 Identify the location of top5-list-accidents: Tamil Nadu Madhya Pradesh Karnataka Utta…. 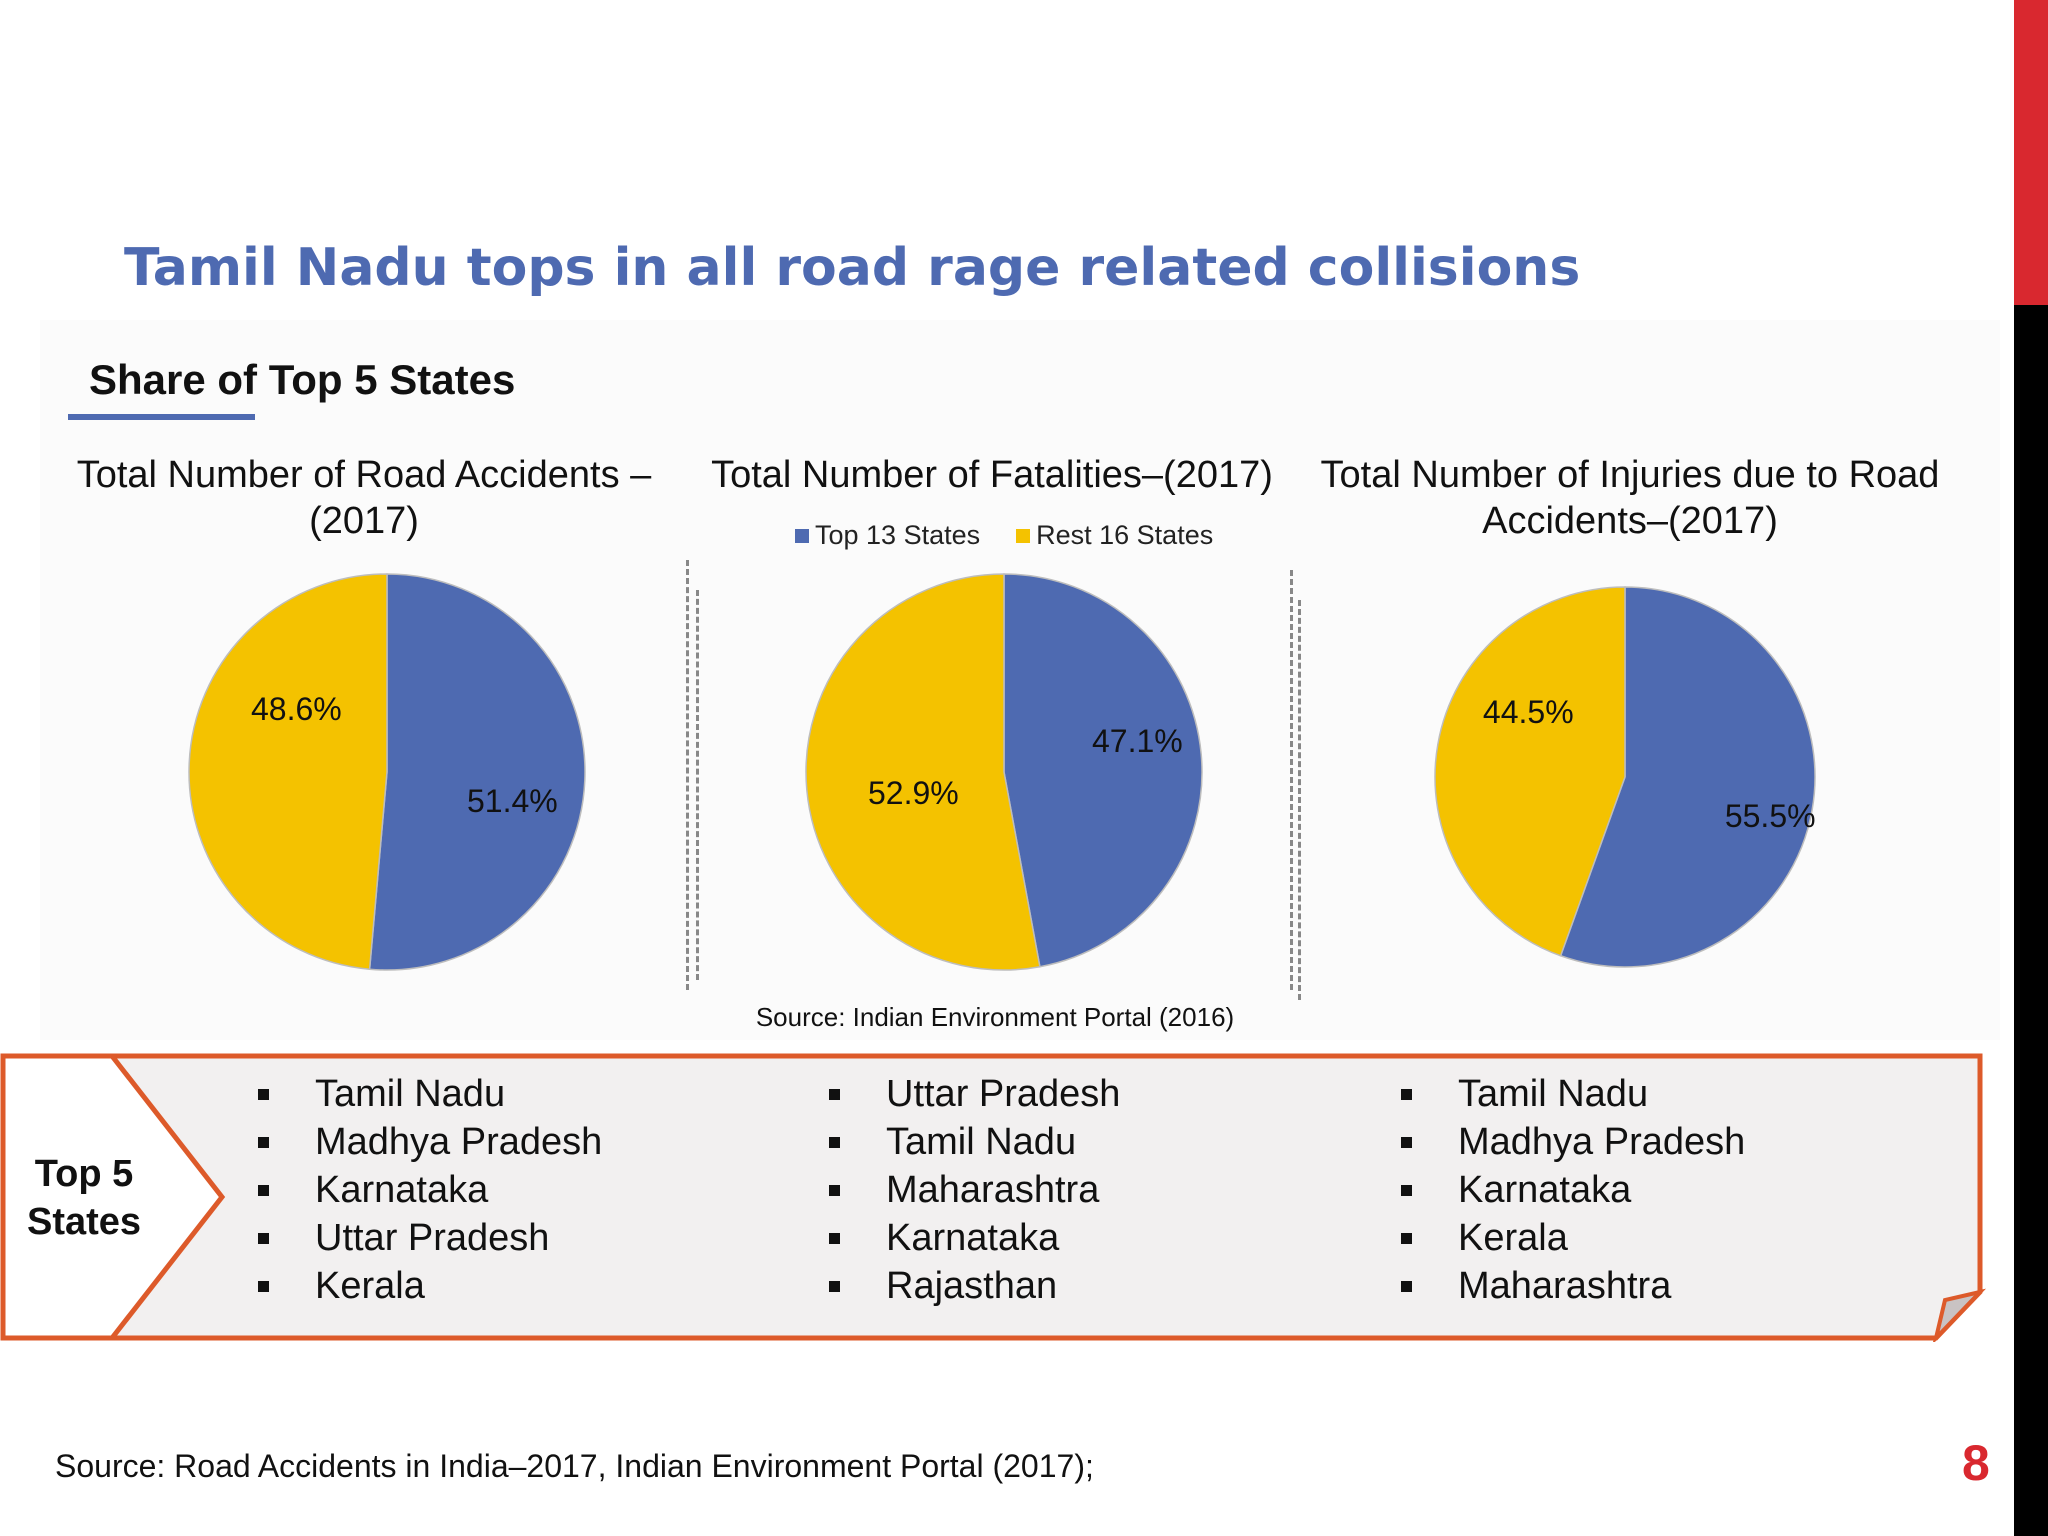
(429, 1190).